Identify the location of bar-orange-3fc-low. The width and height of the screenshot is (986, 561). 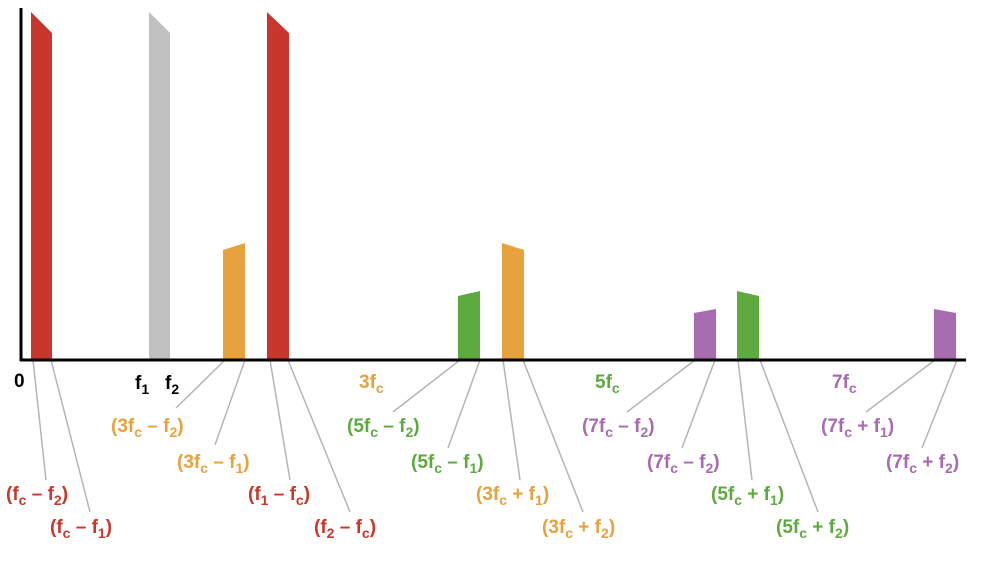
(234, 301).